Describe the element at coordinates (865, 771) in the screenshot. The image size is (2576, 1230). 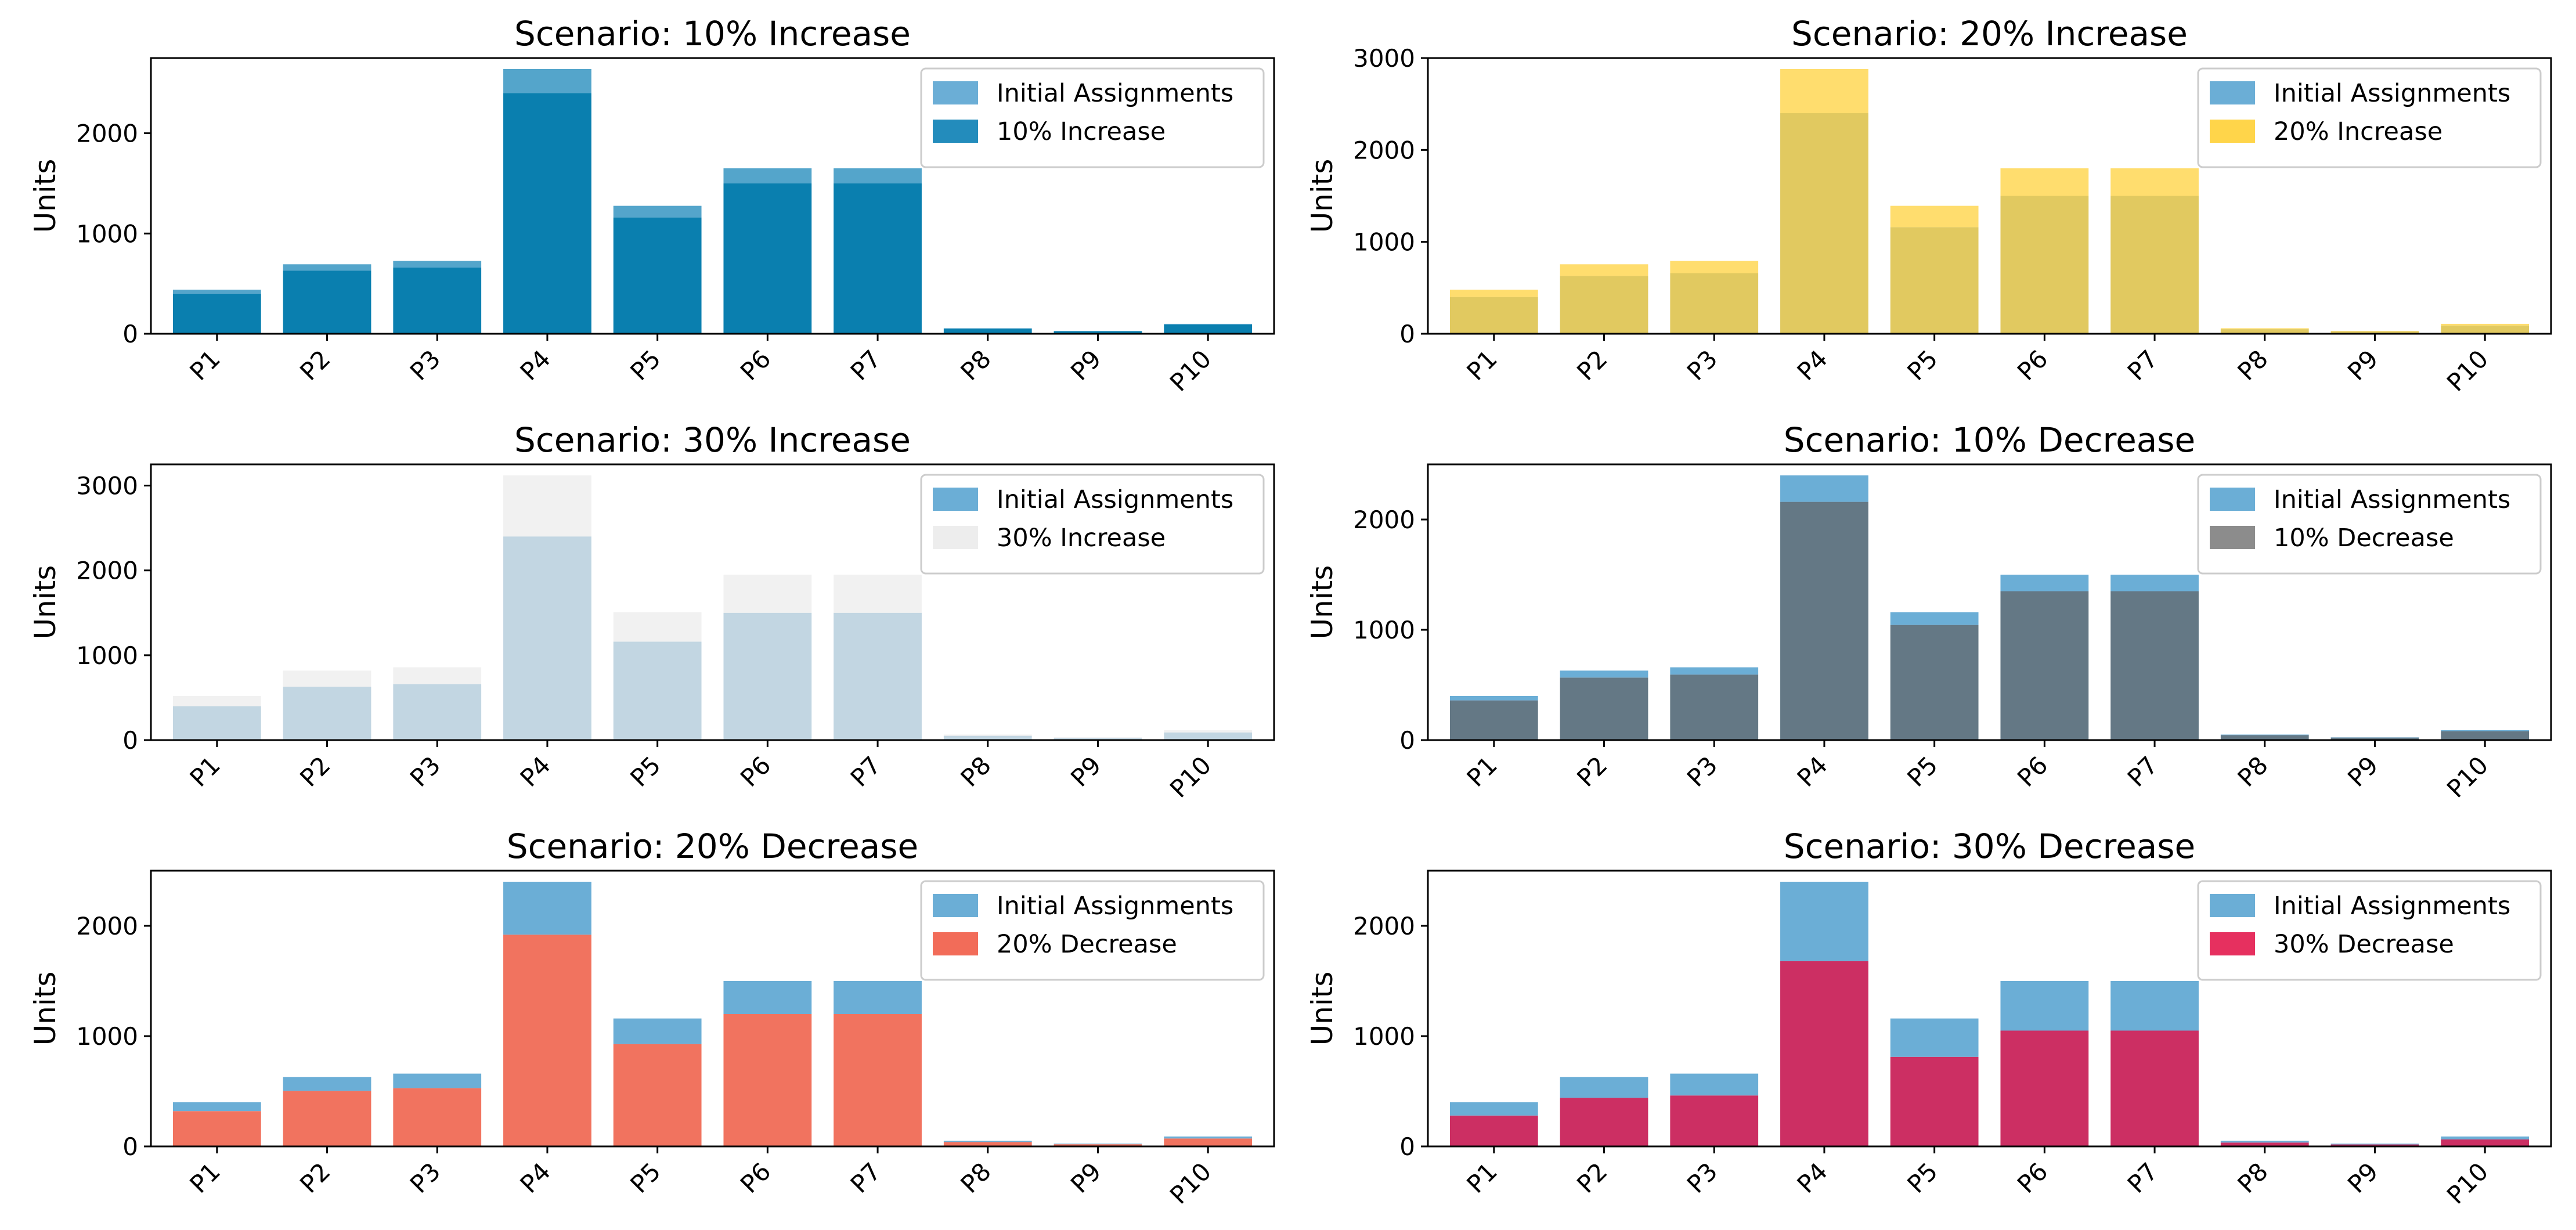
I see `x-tick-label: P7` at that location.